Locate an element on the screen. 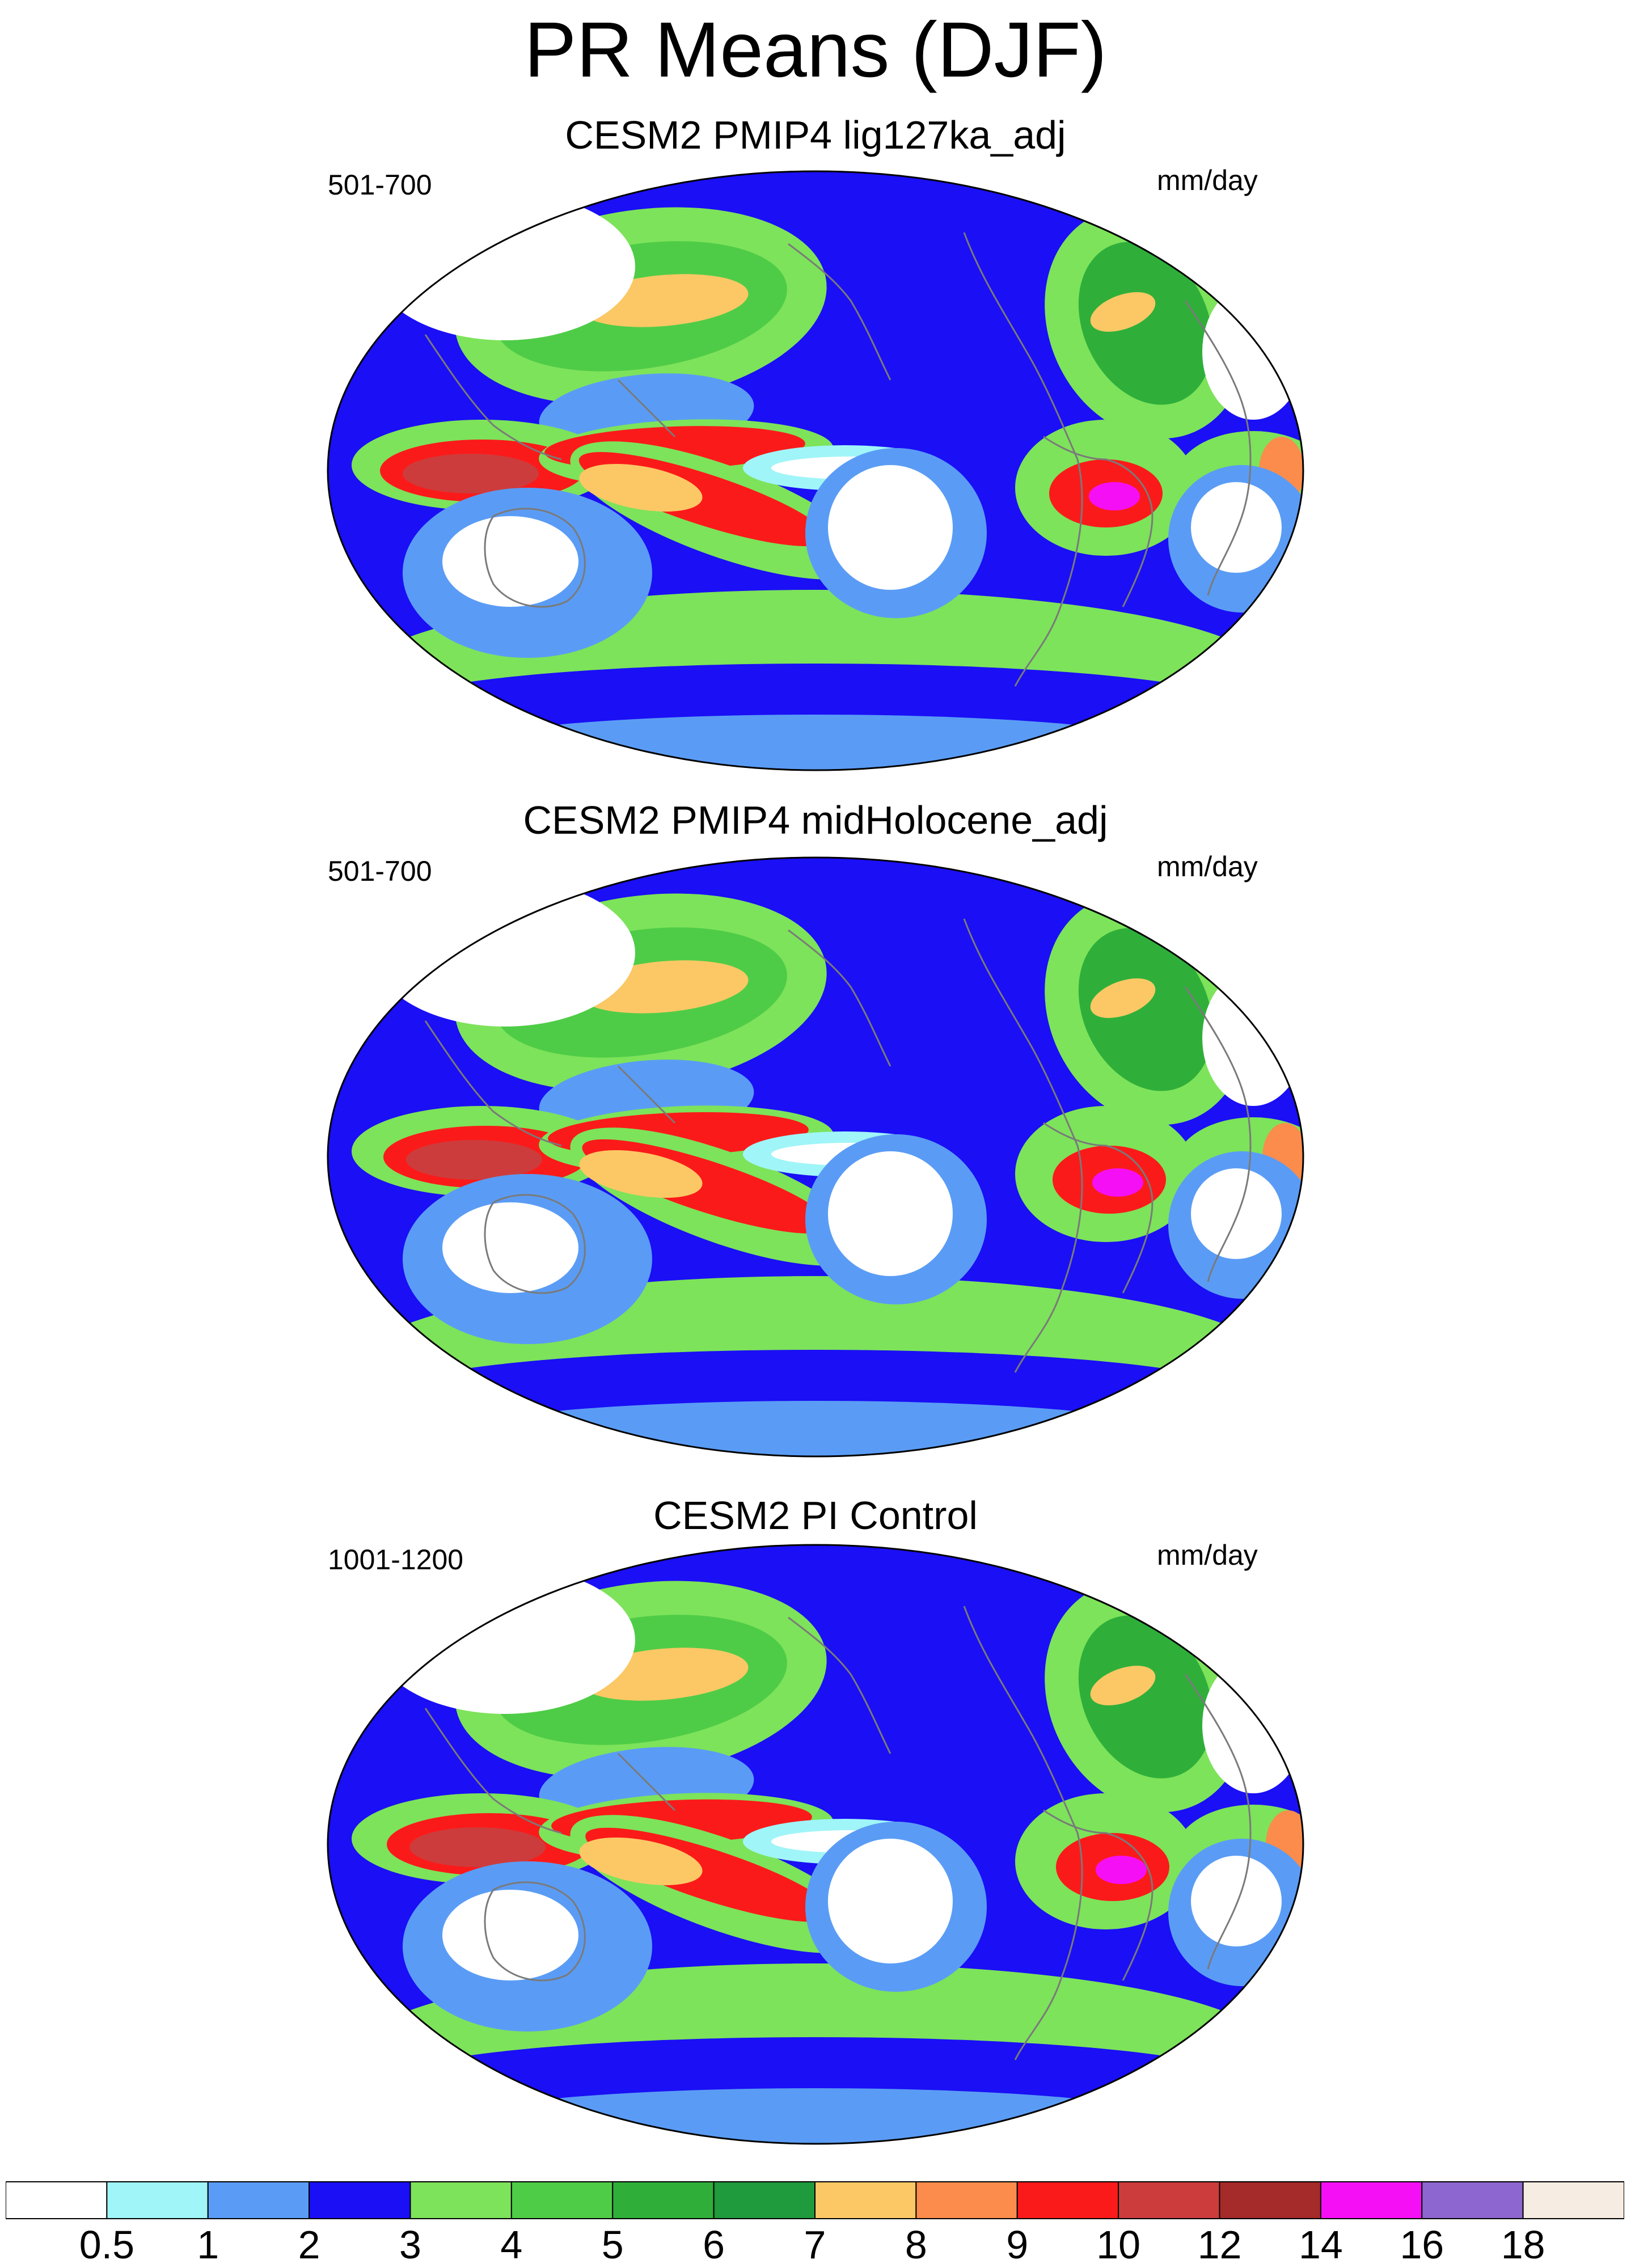  colorbar-tick-label: 10 is located at coordinates (1118, 2245).